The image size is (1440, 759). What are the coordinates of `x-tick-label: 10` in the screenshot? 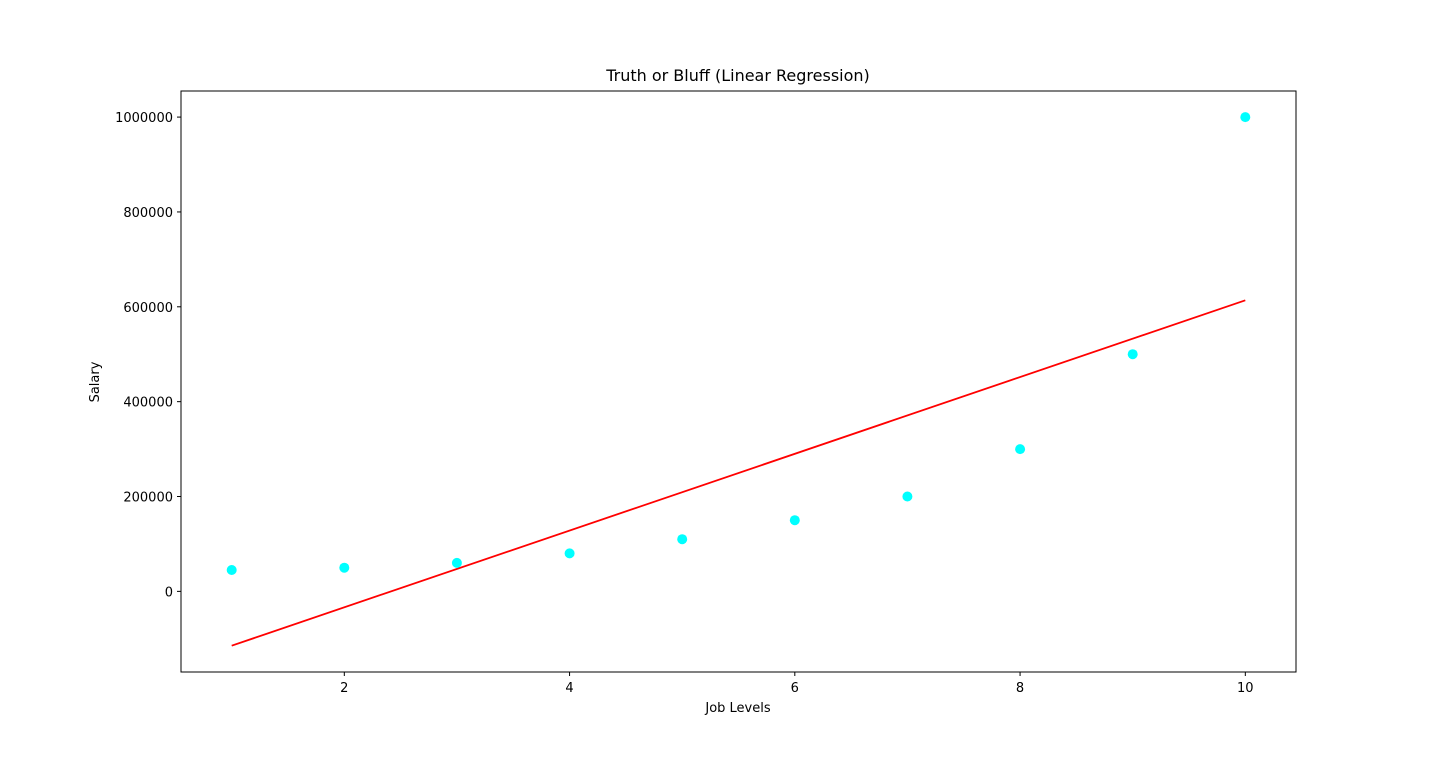 It's located at (1245, 688).